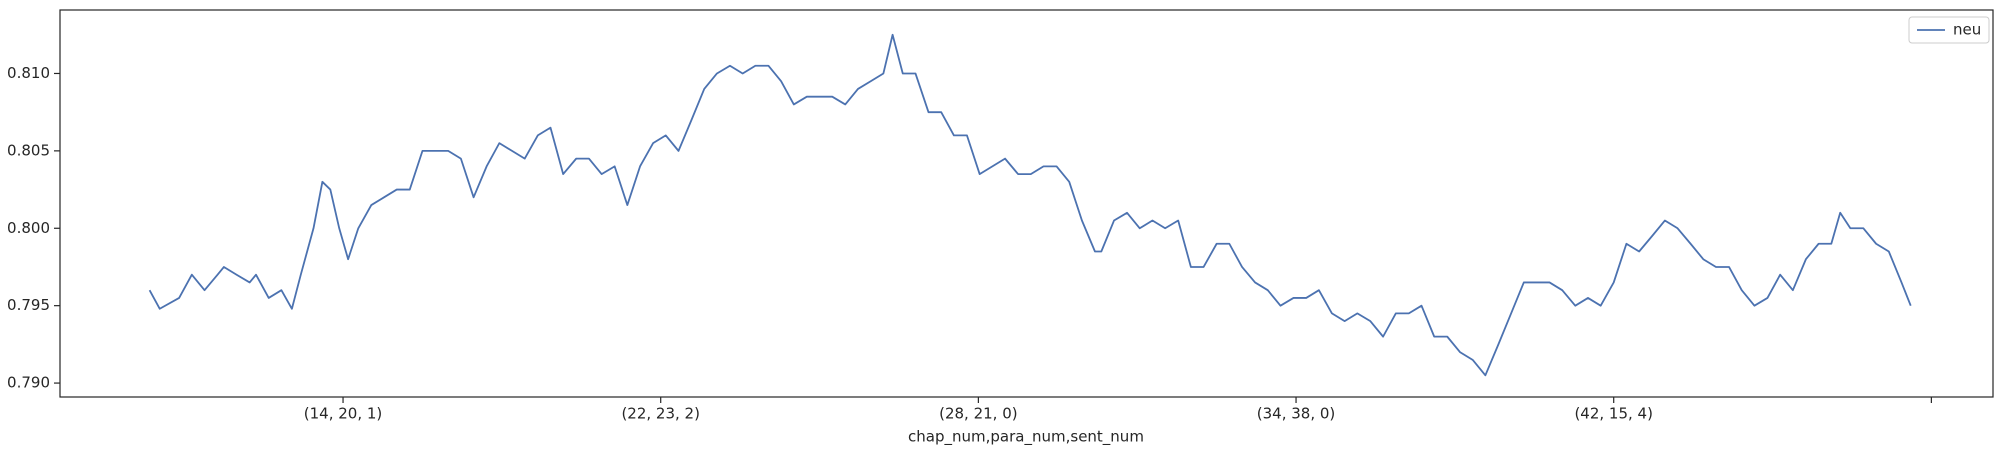  I want to click on y-tick-label: 0.795, so click(28, 305).